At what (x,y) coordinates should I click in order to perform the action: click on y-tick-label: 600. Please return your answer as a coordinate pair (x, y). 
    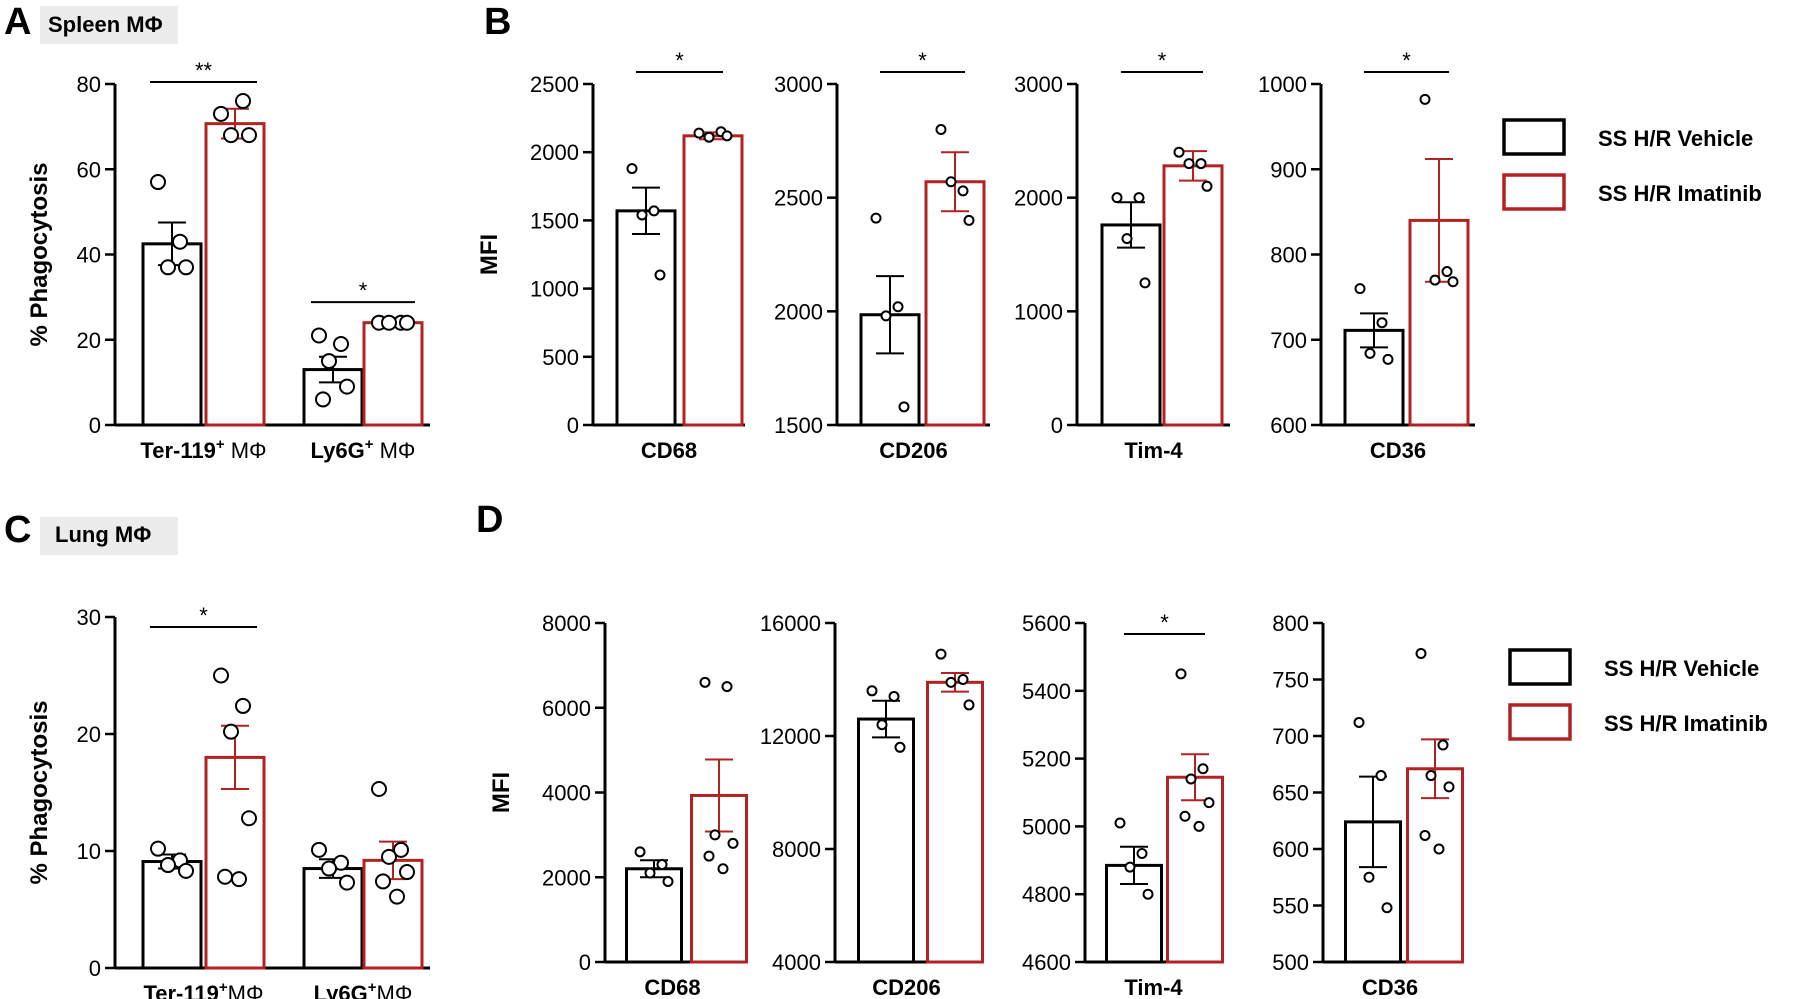
    Looking at the image, I should click on (1288, 425).